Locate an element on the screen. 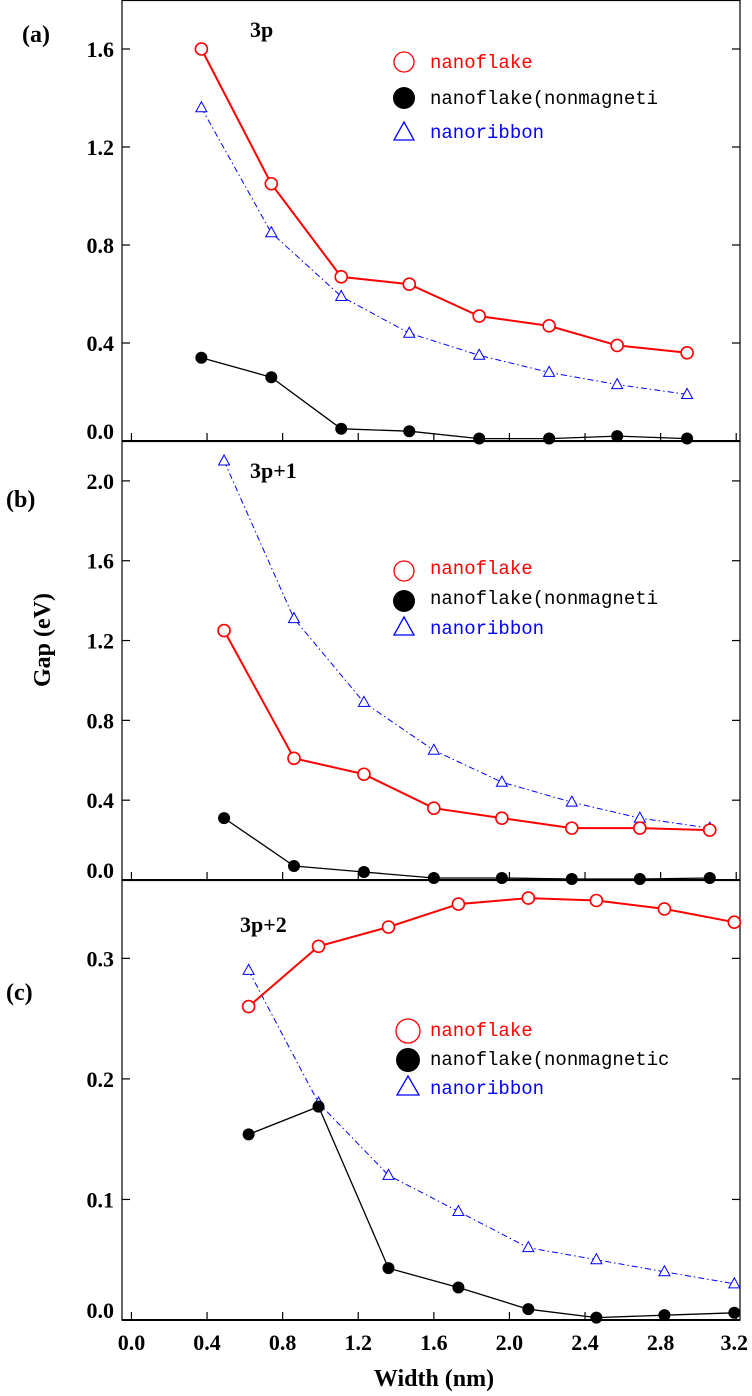 This screenshot has height=1396, width=752. x-tick-label: 2.4 is located at coordinates (585, 1342).